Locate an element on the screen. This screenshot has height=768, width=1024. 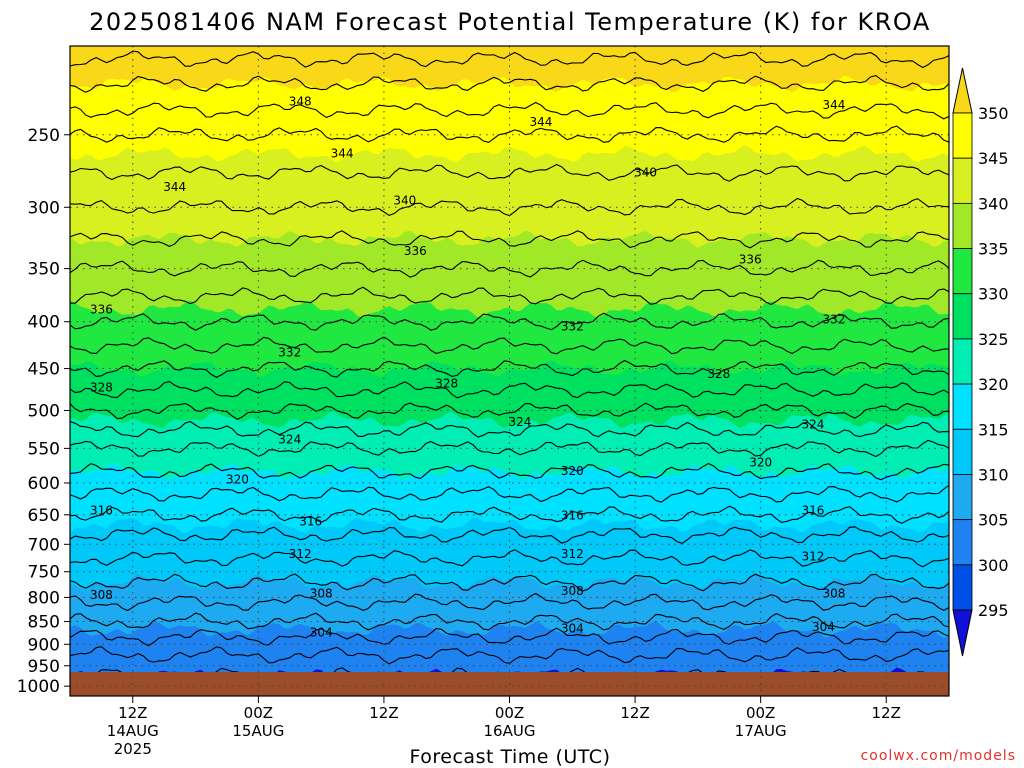
x-tick-label: 2025 is located at coordinates (133, 749).